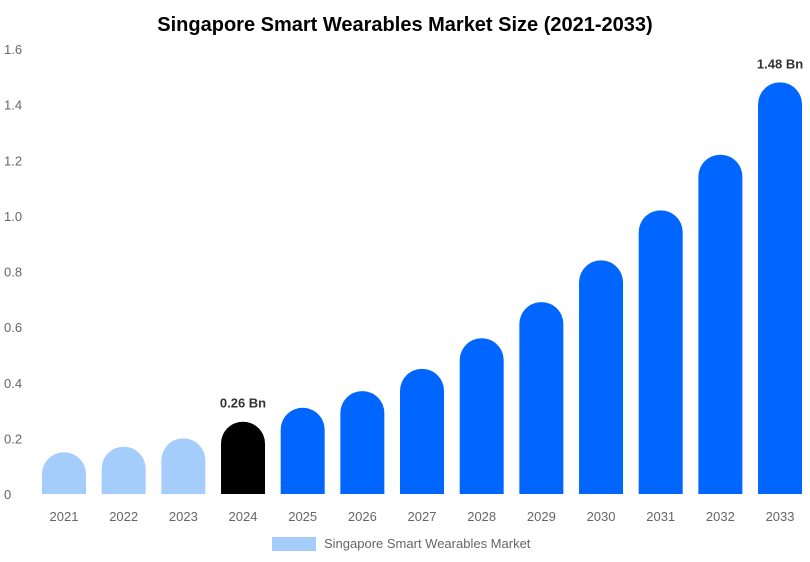 The width and height of the screenshot is (810, 562). Describe the element at coordinates (64, 516) in the screenshot. I see `x-tick-label: 2021` at that location.